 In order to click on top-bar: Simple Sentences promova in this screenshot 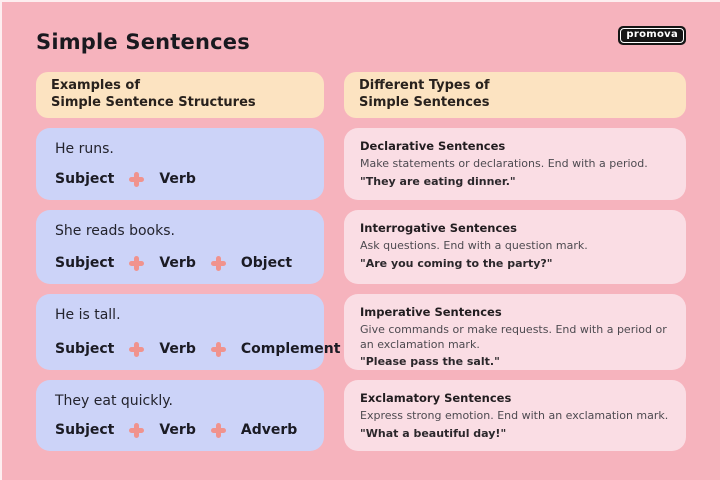, I will do `click(361, 46)`.